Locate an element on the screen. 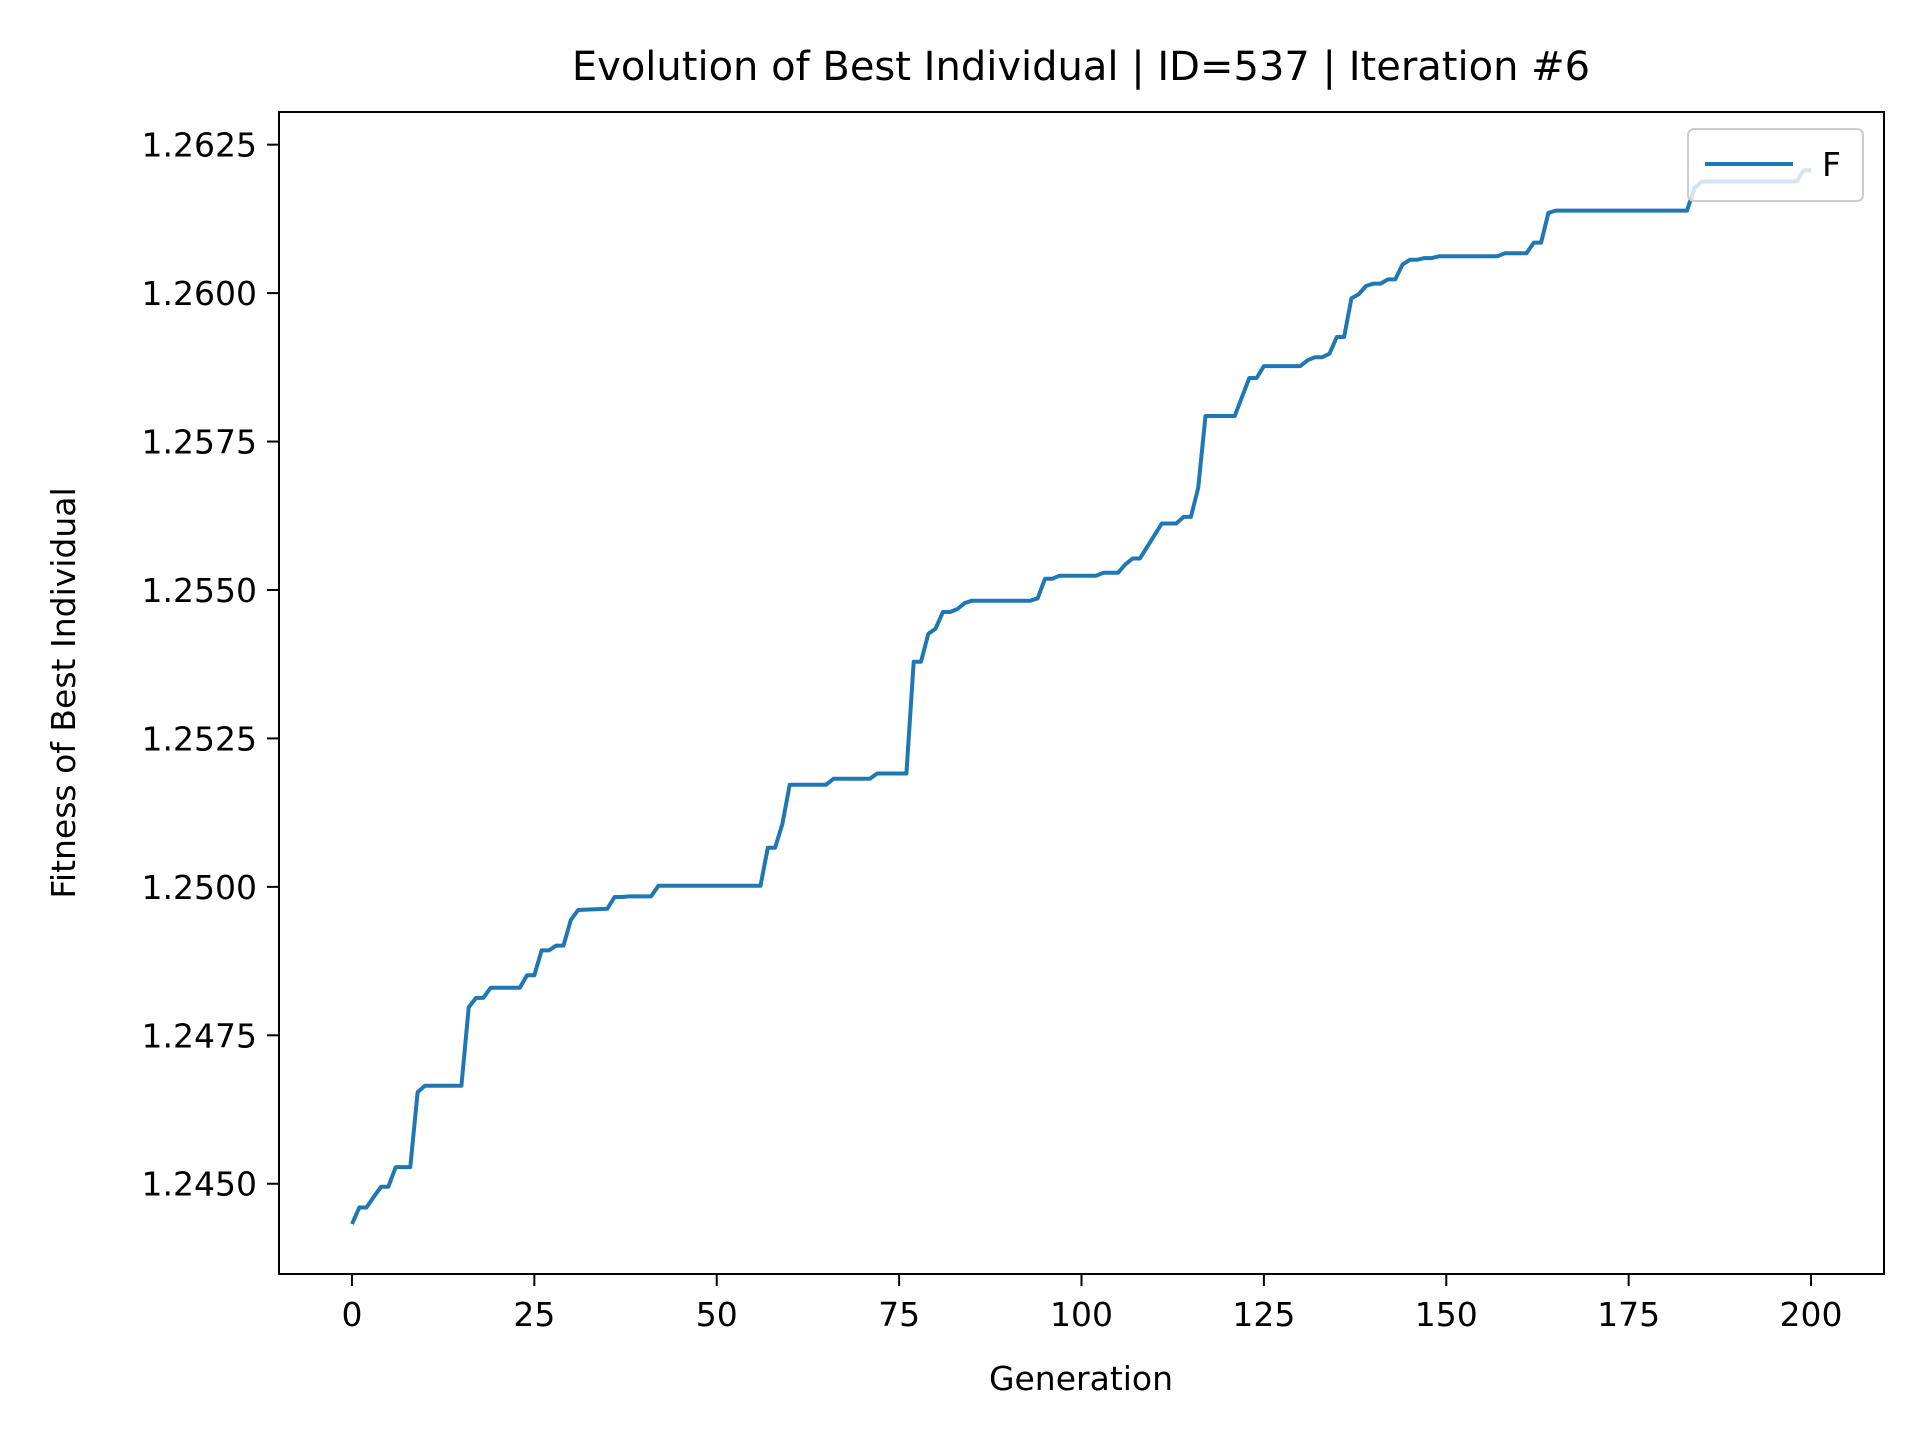  y-tick-label: 1.2500 is located at coordinates (199, 887).